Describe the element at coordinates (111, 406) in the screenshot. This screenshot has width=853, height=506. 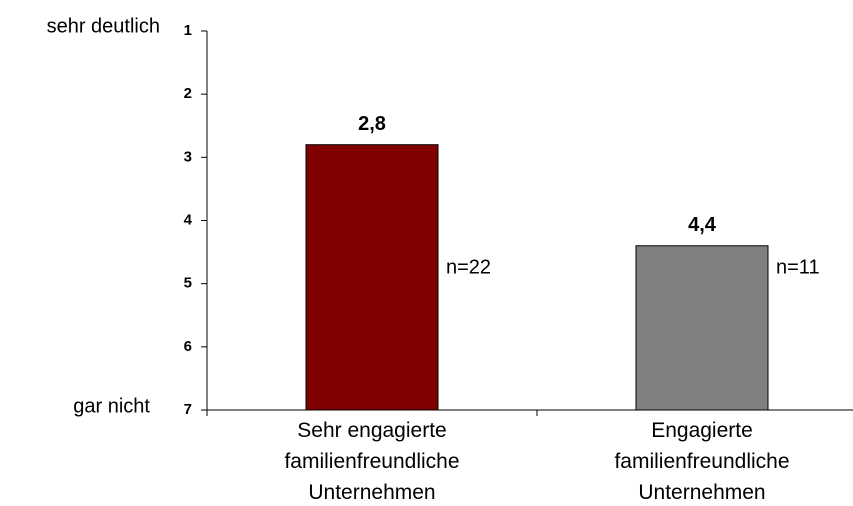
I see `y-axis-bottom-label: gar nicht` at that location.